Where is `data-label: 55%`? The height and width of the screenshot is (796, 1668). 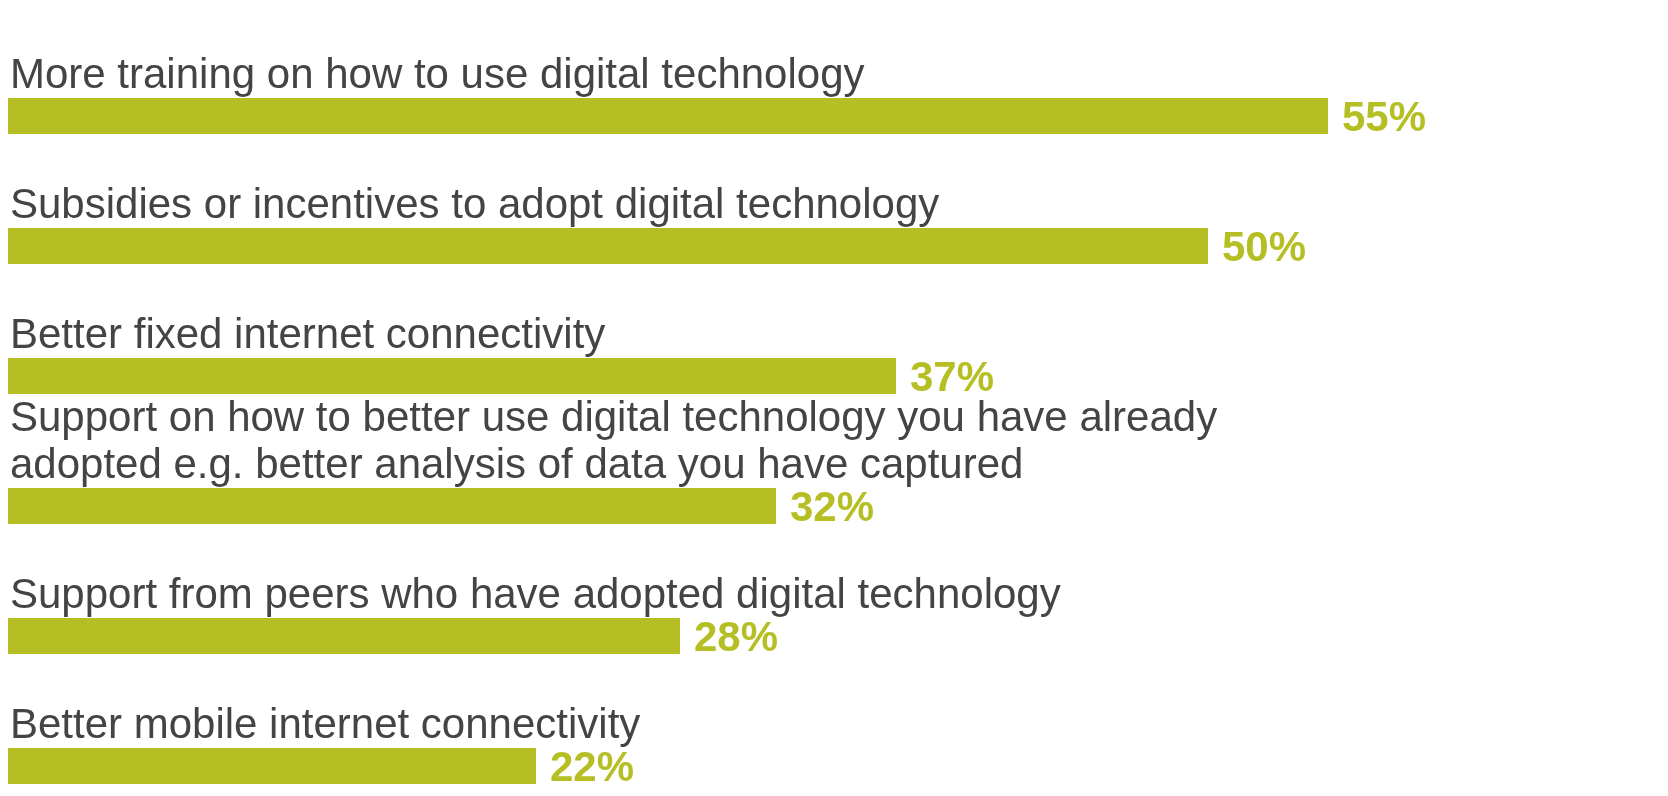 data-label: 55% is located at coordinates (1384, 117).